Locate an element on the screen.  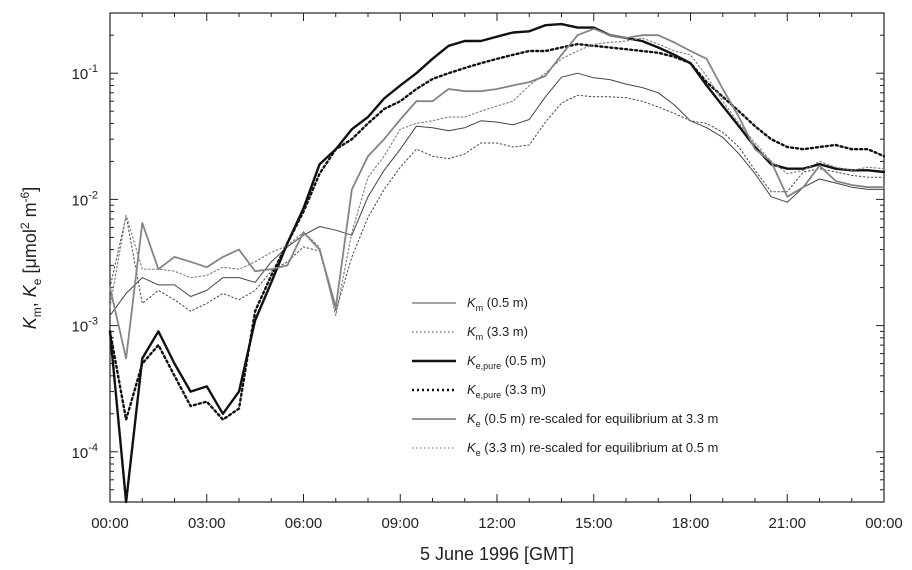
y-title-sup2: -6 is located at coordinates (25, 196).